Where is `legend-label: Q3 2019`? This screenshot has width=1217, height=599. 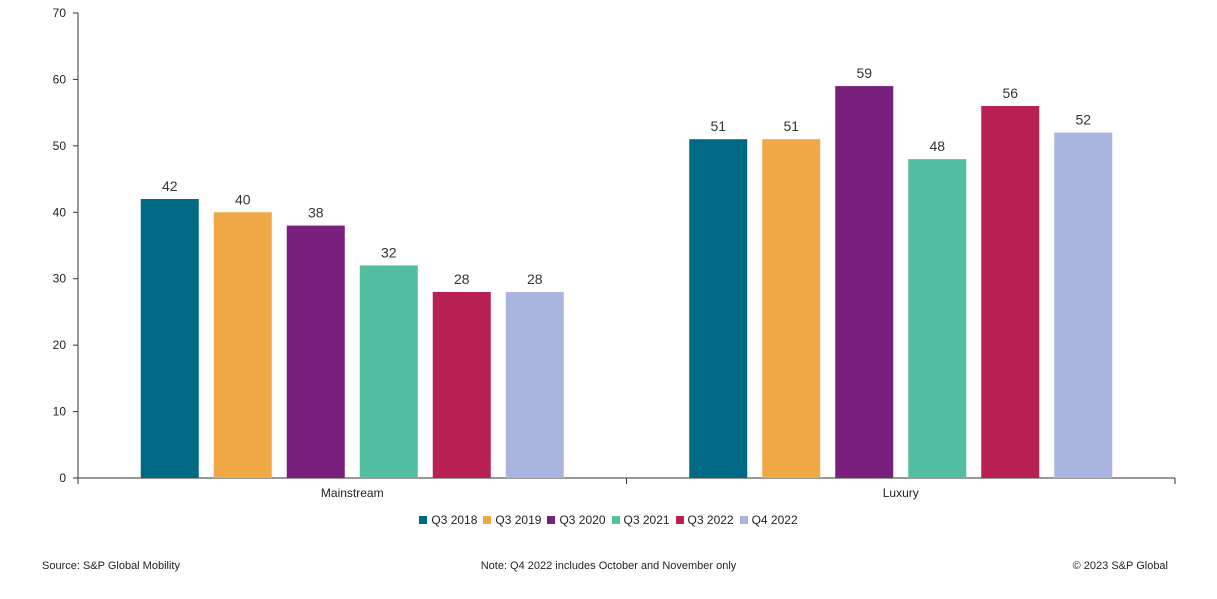
legend-label: Q3 2019 is located at coordinates (518, 520).